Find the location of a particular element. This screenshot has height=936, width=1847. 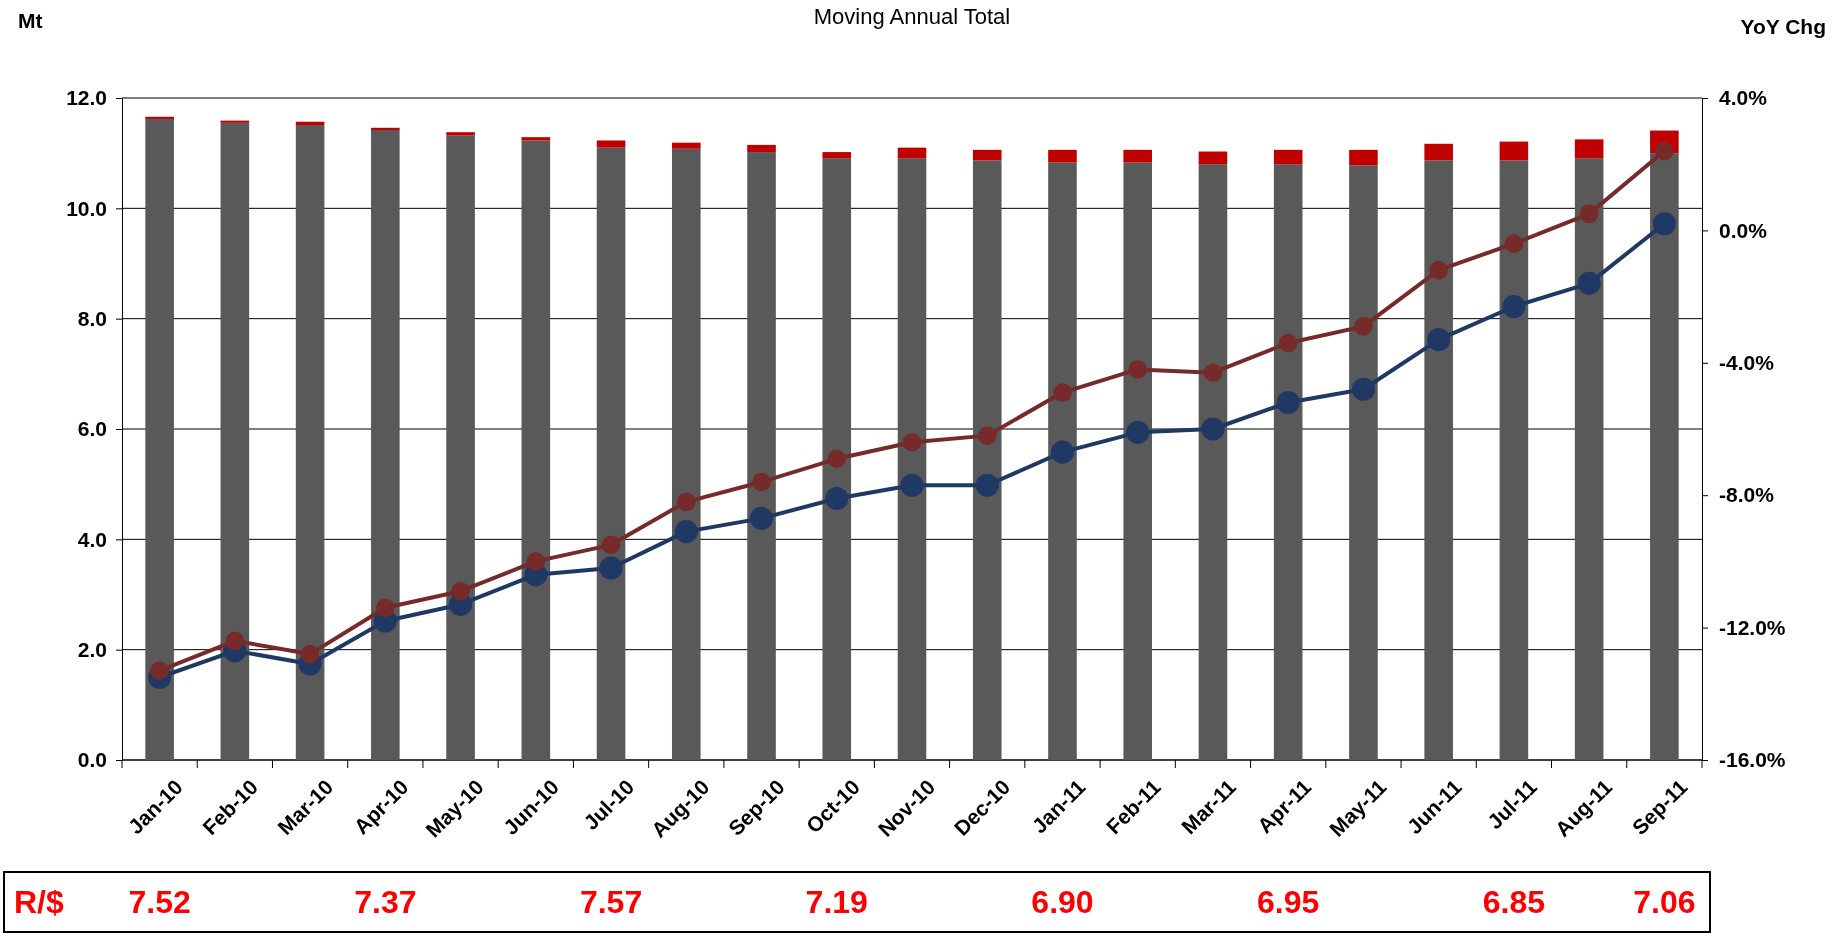

y-tick-label: 2.0 is located at coordinates (92, 649).